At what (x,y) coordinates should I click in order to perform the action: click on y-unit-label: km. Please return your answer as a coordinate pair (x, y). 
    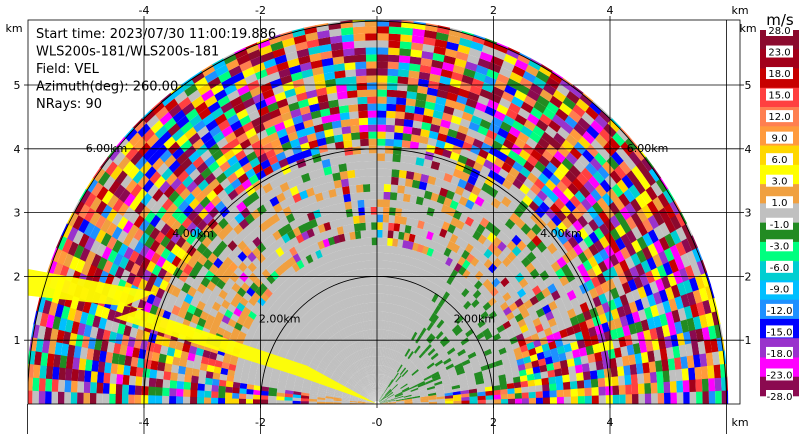
    Looking at the image, I should click on (747, 28).